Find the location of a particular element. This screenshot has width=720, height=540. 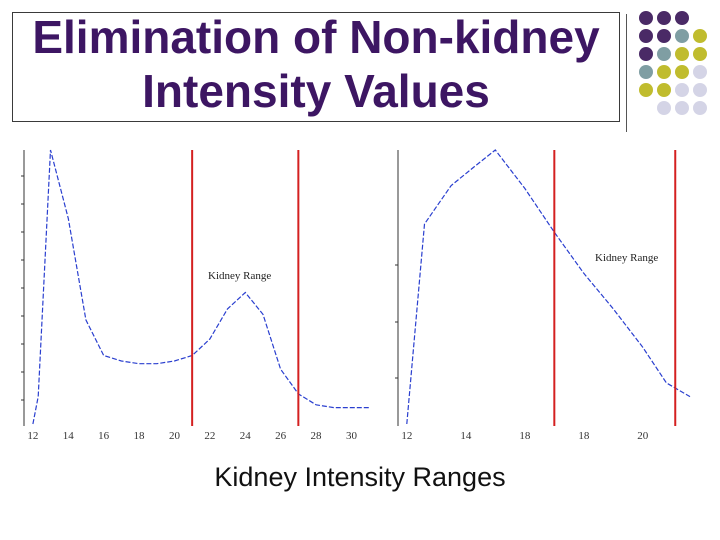

x-tick-label: 24 is located at coordinates (246, 436).